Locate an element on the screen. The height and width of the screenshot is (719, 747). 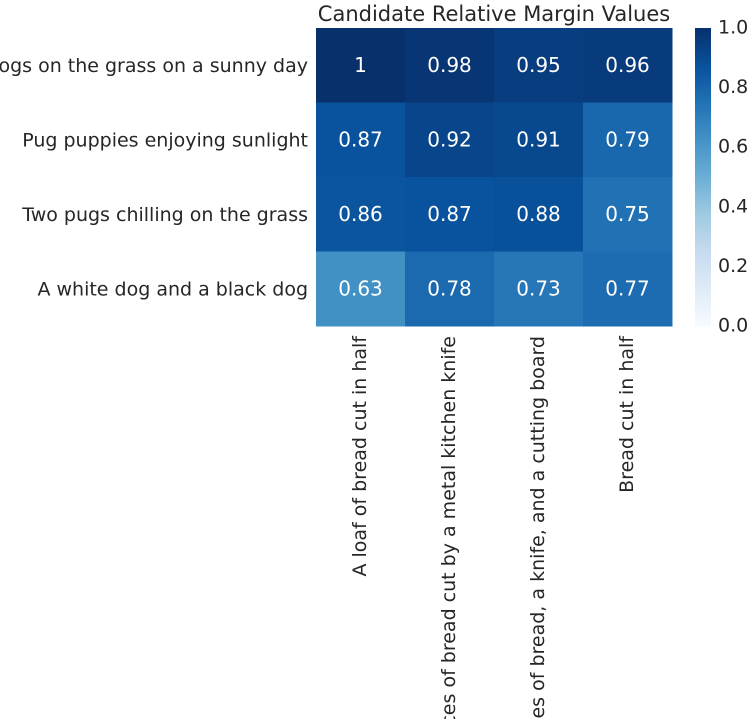
colorbar-tick-label: 1.0 is located at coordinates (732, 28).